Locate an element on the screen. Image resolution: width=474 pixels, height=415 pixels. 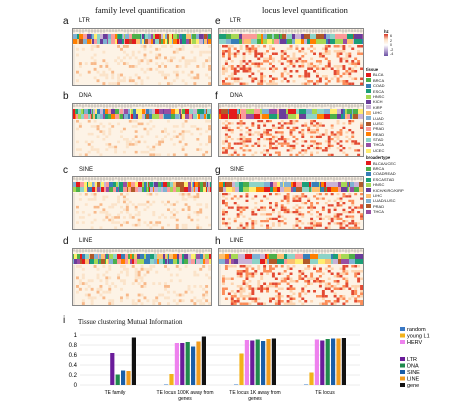
y-tick-label: 0.6 is located at coordinates (73, 356).